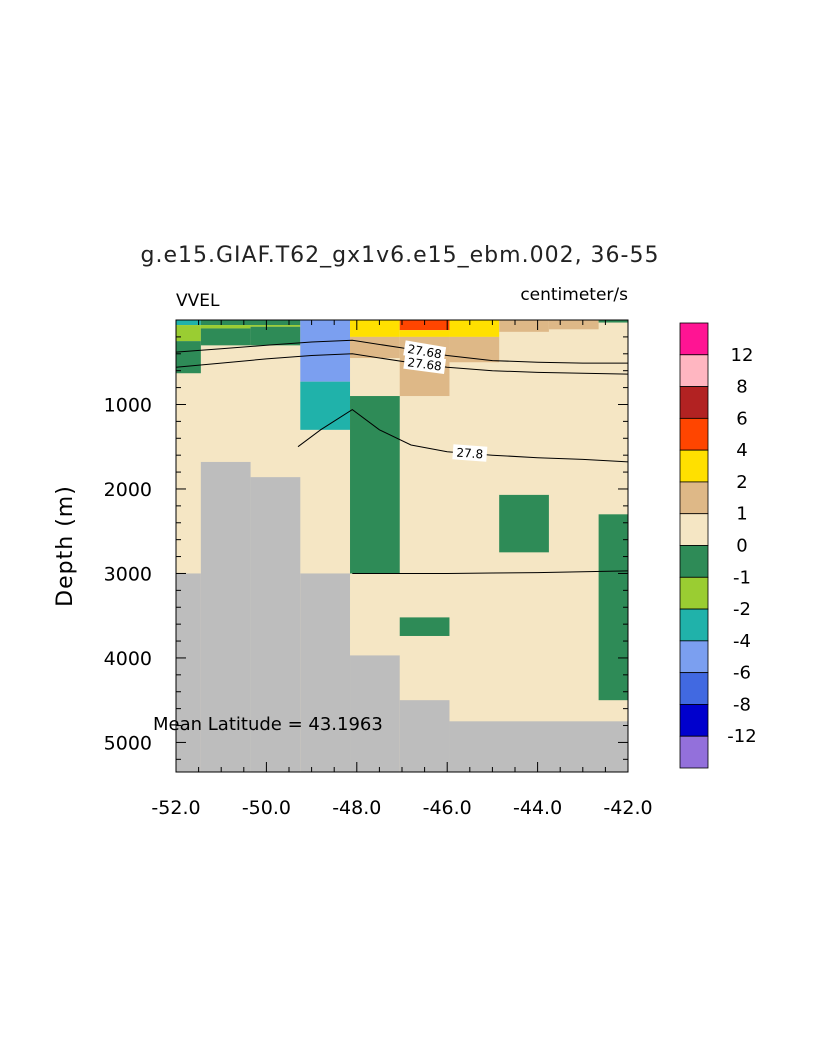 Image resolution: width=818 pixels, height=1055 pixels. What do you see at coordinates (447, 808) in the screenshot?
I see `x-tick-label-3: -46.0` at bounding box center [447, 808].